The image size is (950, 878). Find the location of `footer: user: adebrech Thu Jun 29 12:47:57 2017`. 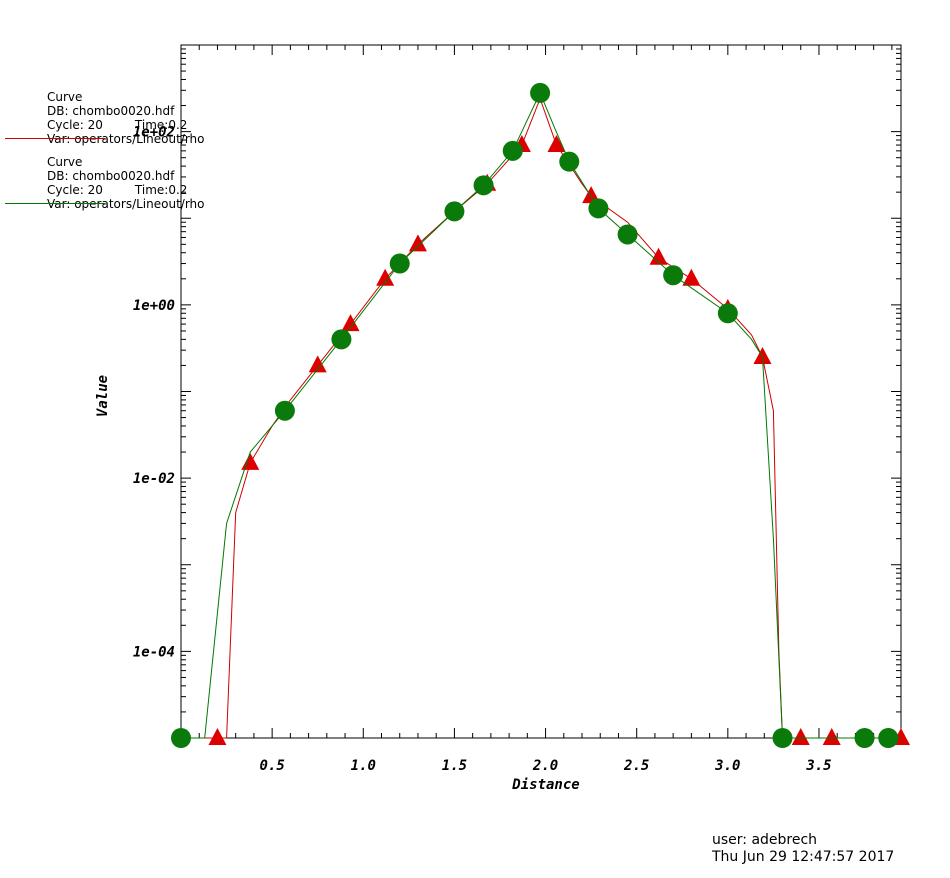

footer: user: adebrech Thu Jun 29 12:47:57 2017 is located at coordinates (803, 849).